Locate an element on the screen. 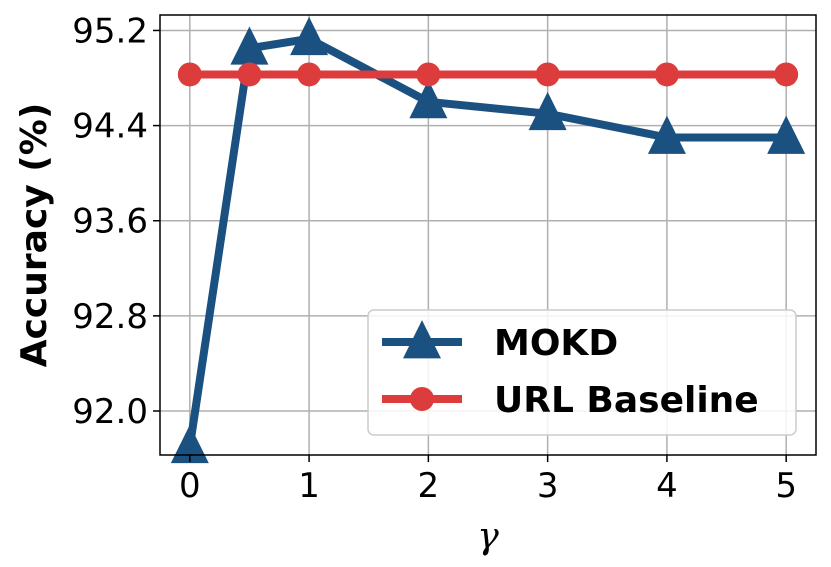  y-tick-label: 95.2 is located at coordinates (110, 31).